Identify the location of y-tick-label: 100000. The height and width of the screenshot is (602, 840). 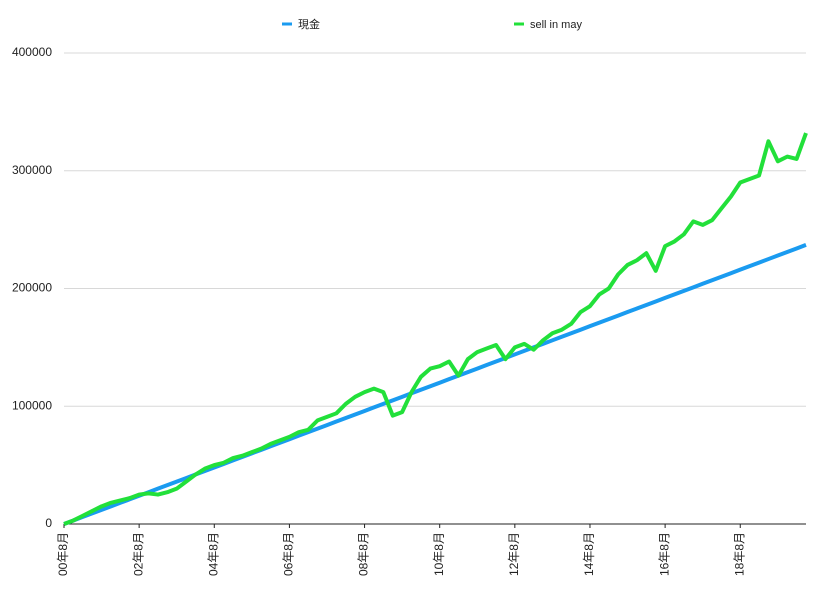
(32, 405).